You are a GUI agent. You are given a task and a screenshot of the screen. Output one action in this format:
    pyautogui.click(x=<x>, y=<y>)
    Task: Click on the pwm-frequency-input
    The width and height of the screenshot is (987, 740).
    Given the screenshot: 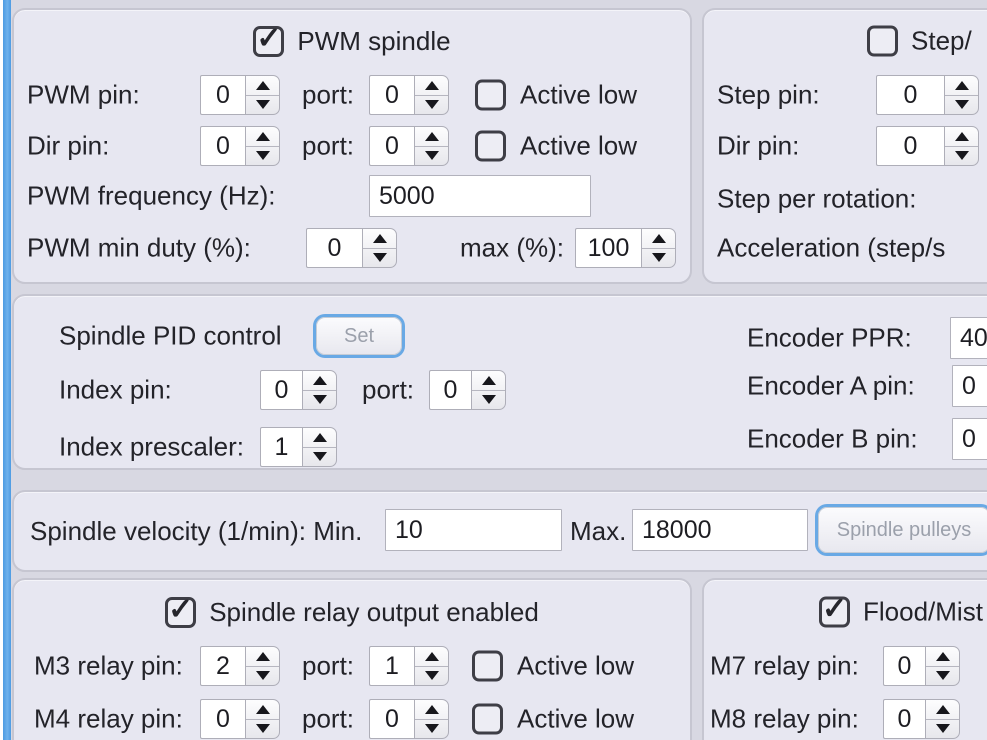 What is the action you would take?
    pyautogui.click(x=480, y=196)
    